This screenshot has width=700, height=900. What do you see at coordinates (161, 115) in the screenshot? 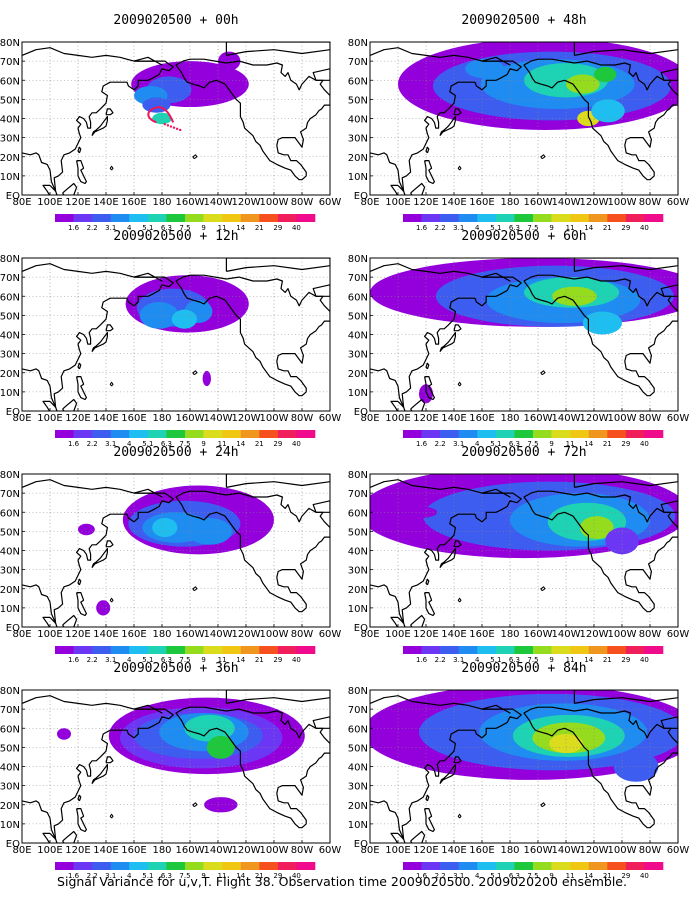
I see `flight-track` at bounding box center [161, 115].